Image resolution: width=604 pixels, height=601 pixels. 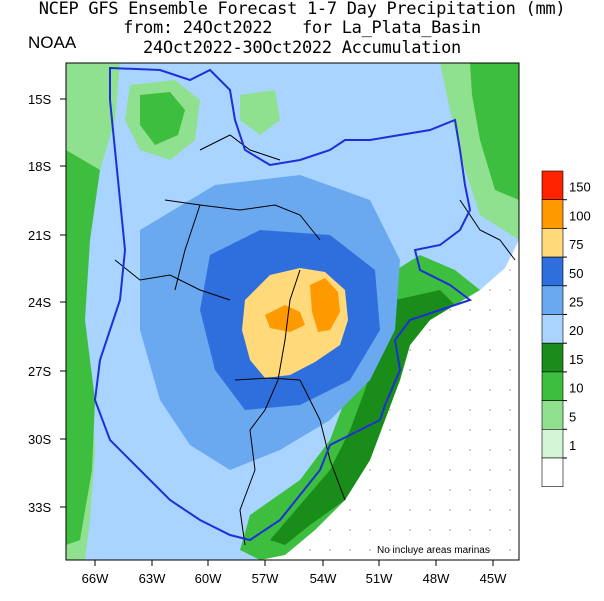 What do you see at coordinates (576, 330) in the screenshot?
I see `legend-label: 20` at bounding box center [576, 330].